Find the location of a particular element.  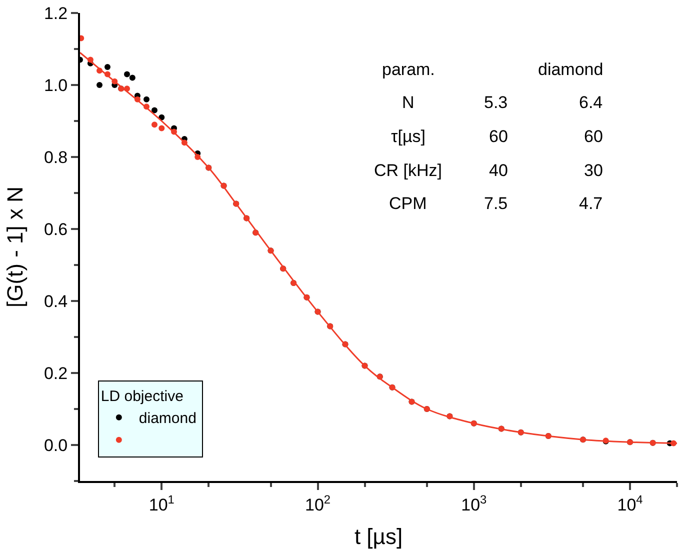

y-tick-label: 0.6 is located at coordinates (56, 229).